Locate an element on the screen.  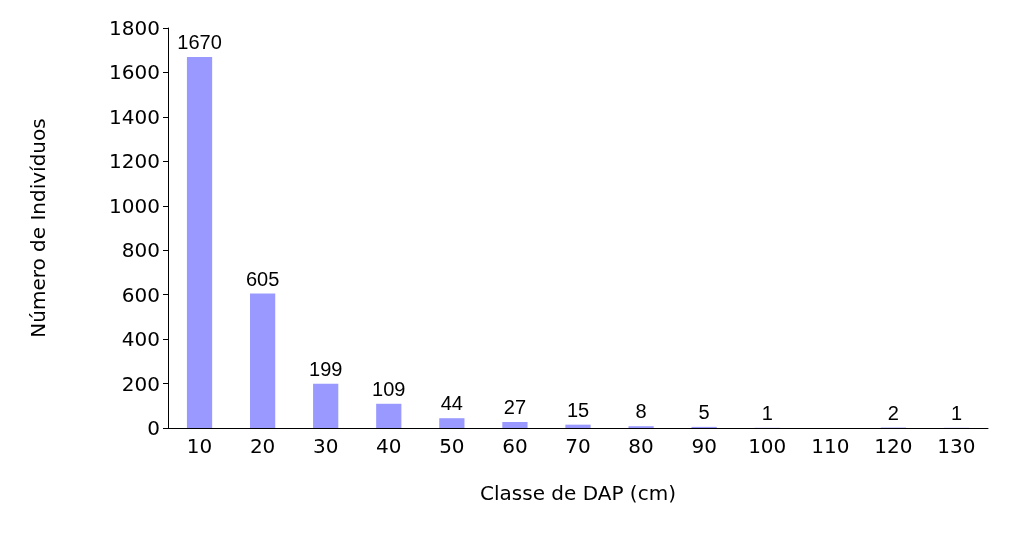
x-tick-label: 50 is located at coordinates (452, 446).